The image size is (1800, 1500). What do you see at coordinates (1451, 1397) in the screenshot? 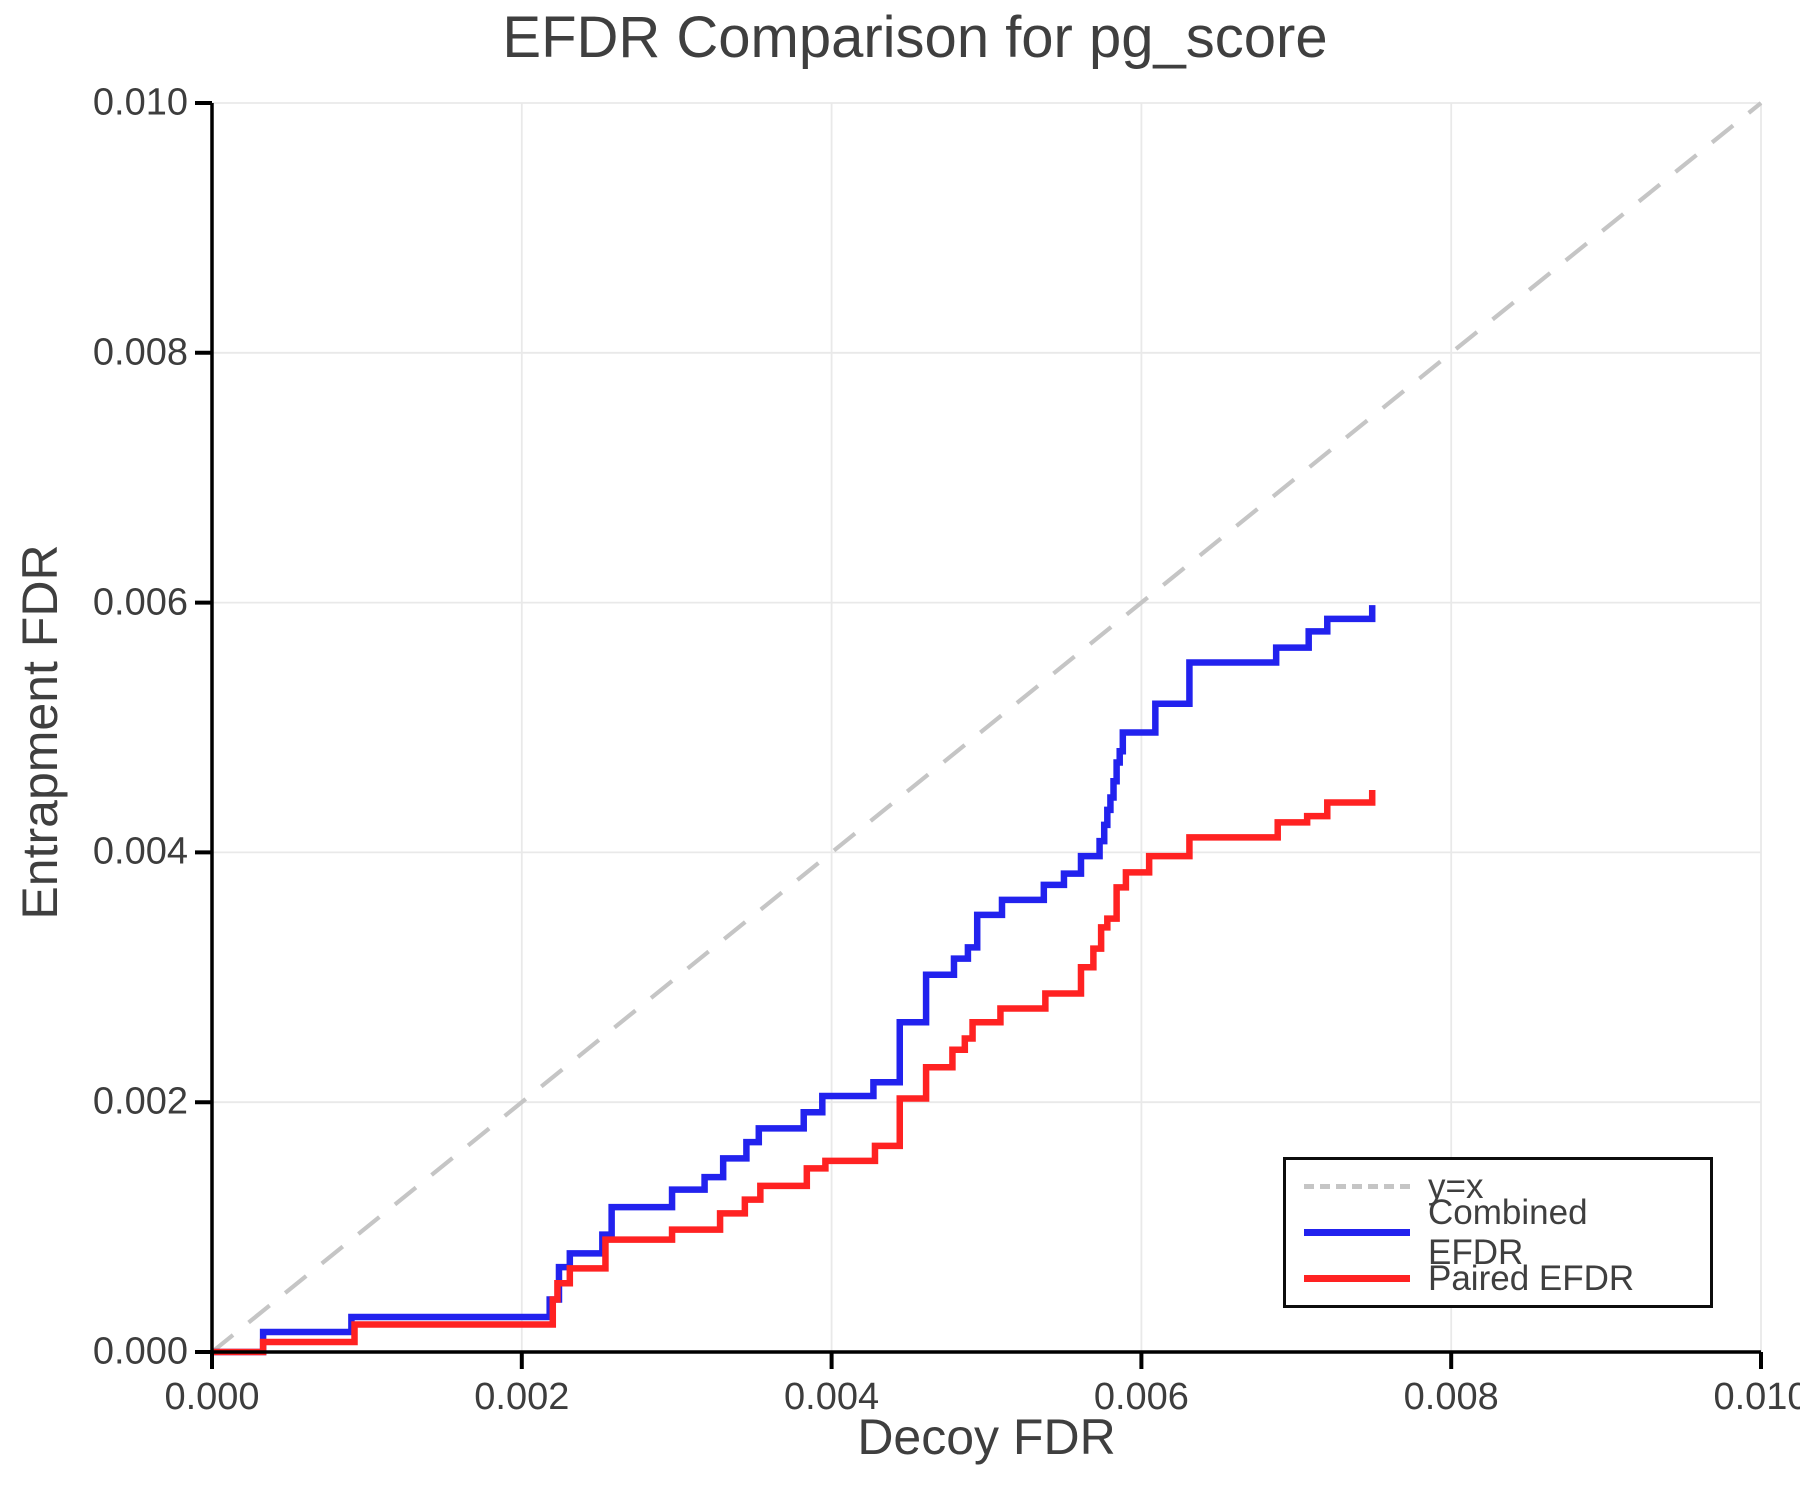
I see `x-tick-label: 0.008` at bounding box center [1451, 1397].